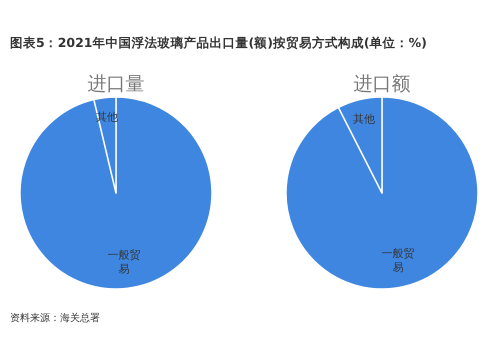  What do you see at coordinates (55, 318) in the screenshot?
I see `text: 资料来源：海关总署` at bounding box center [55, 318].